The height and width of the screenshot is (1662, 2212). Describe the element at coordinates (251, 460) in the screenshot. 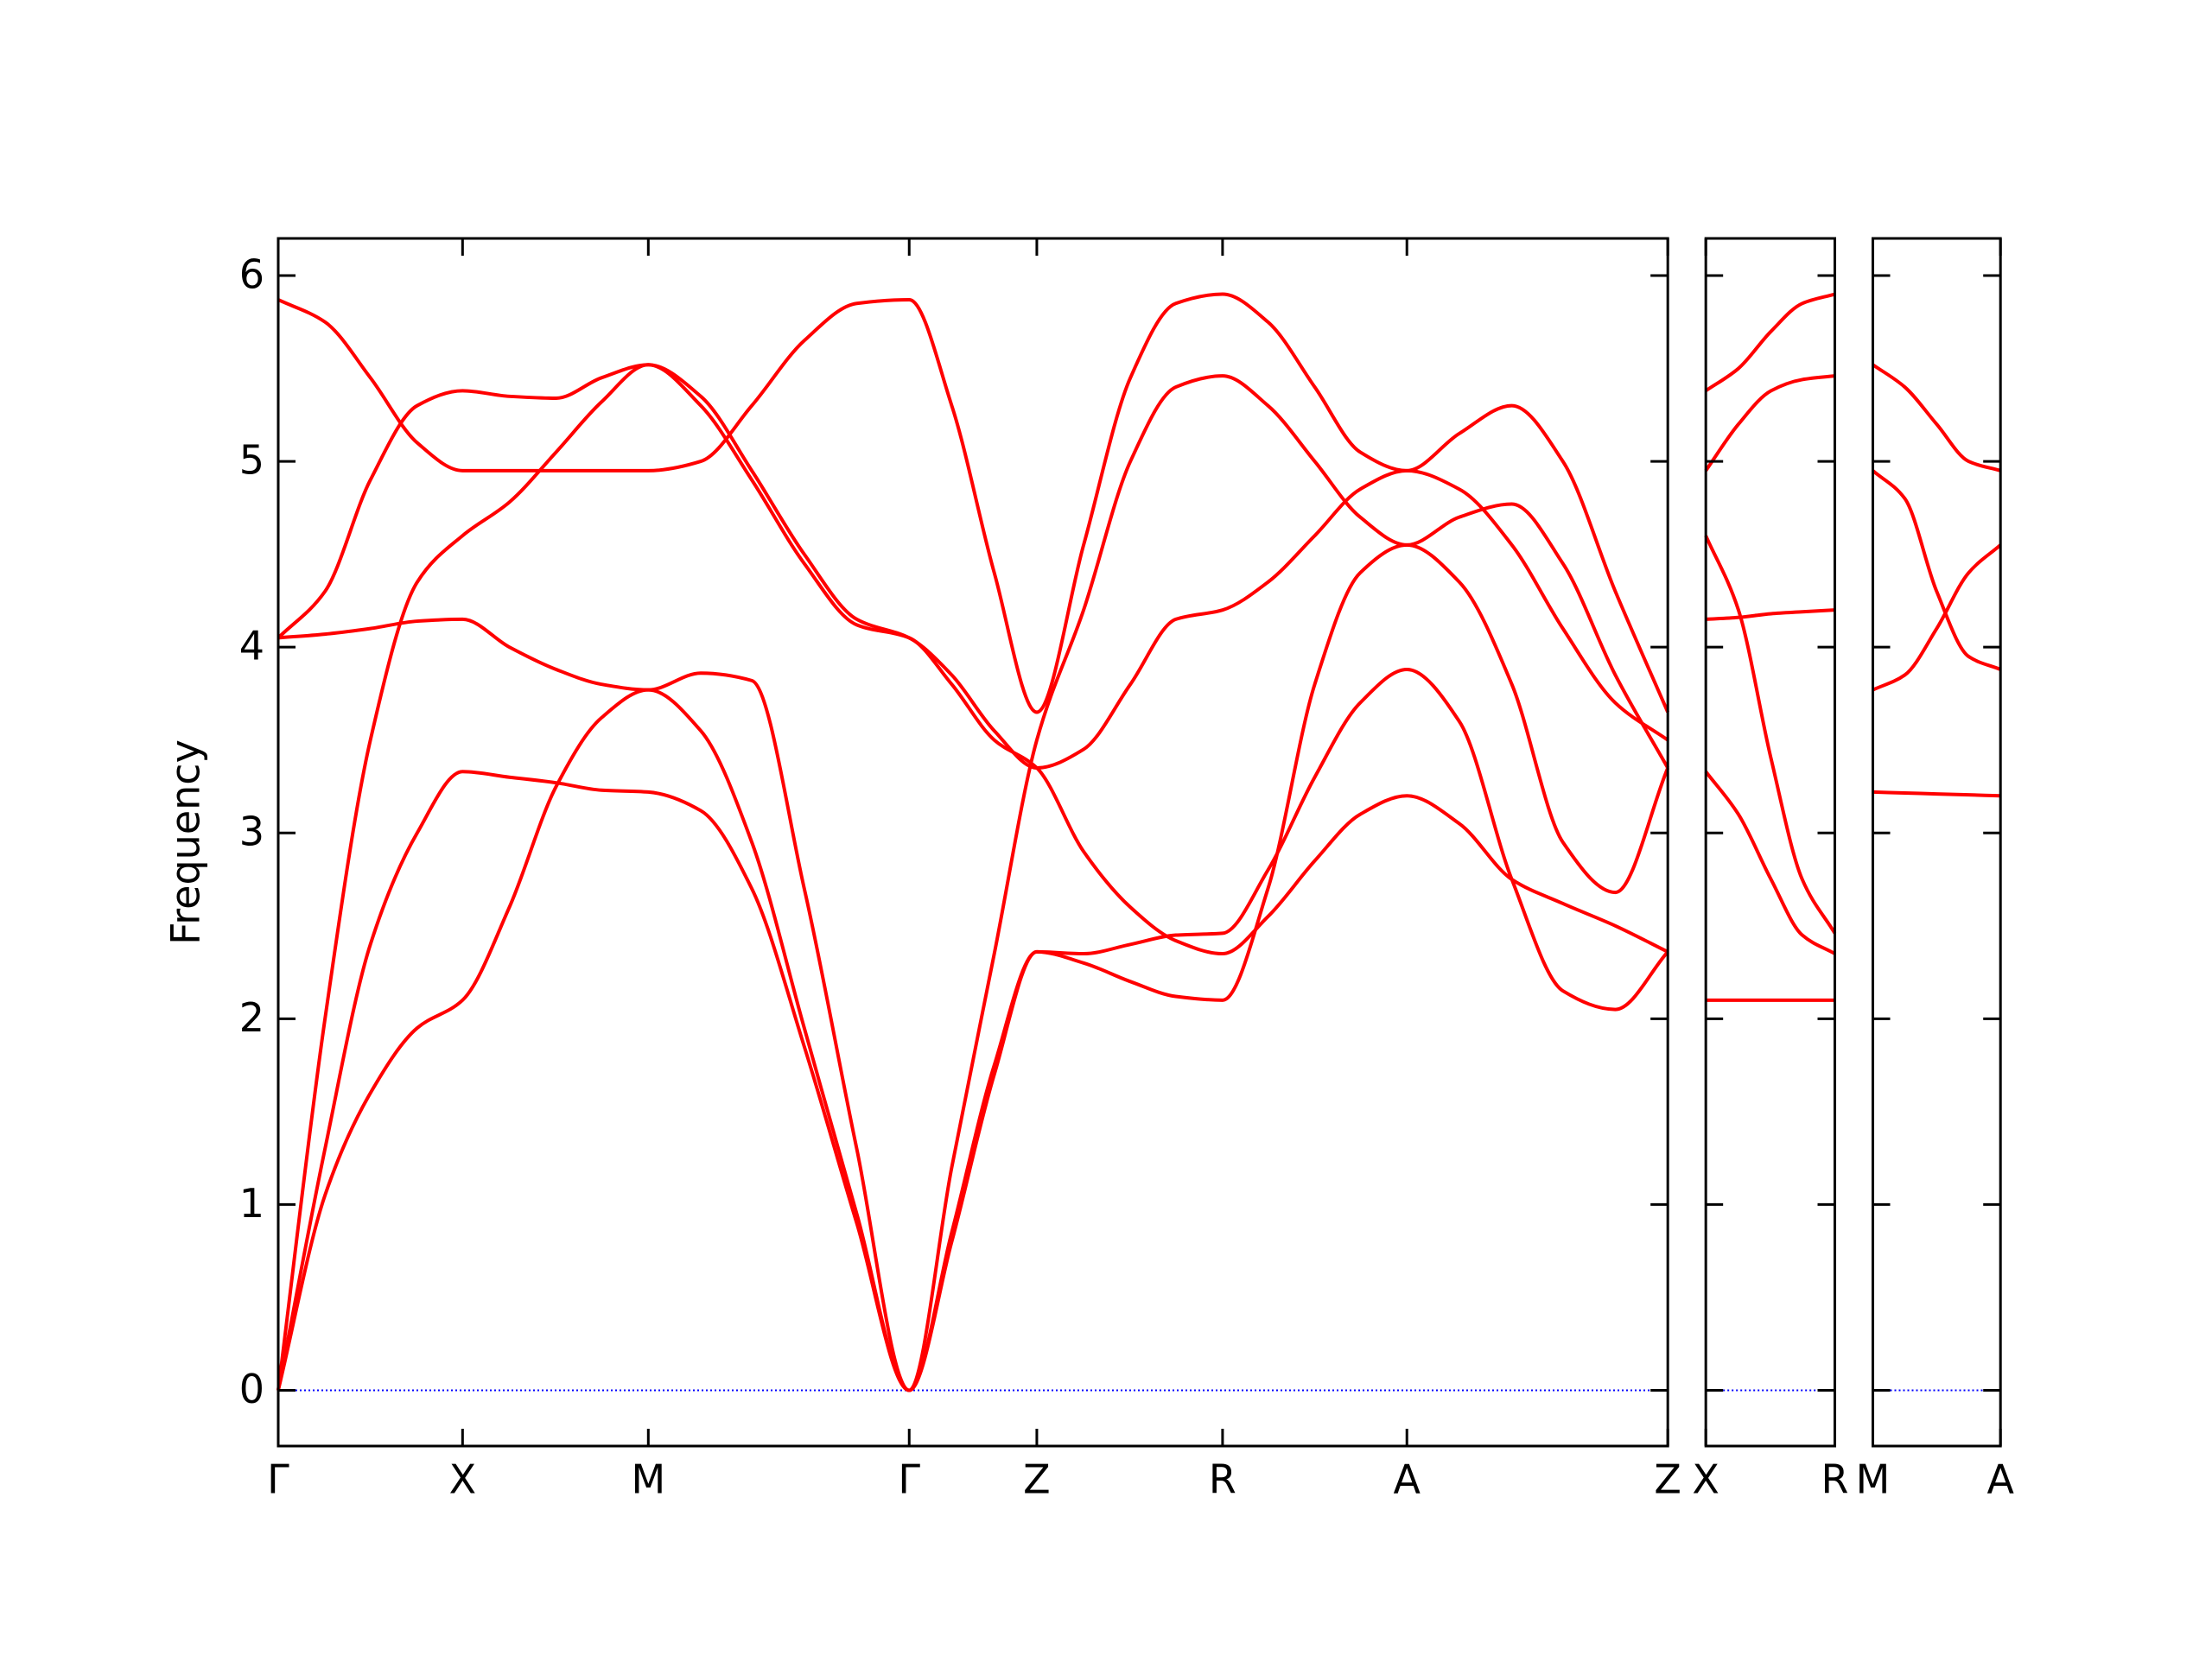

I see `y-tick-label: 5` at that location.